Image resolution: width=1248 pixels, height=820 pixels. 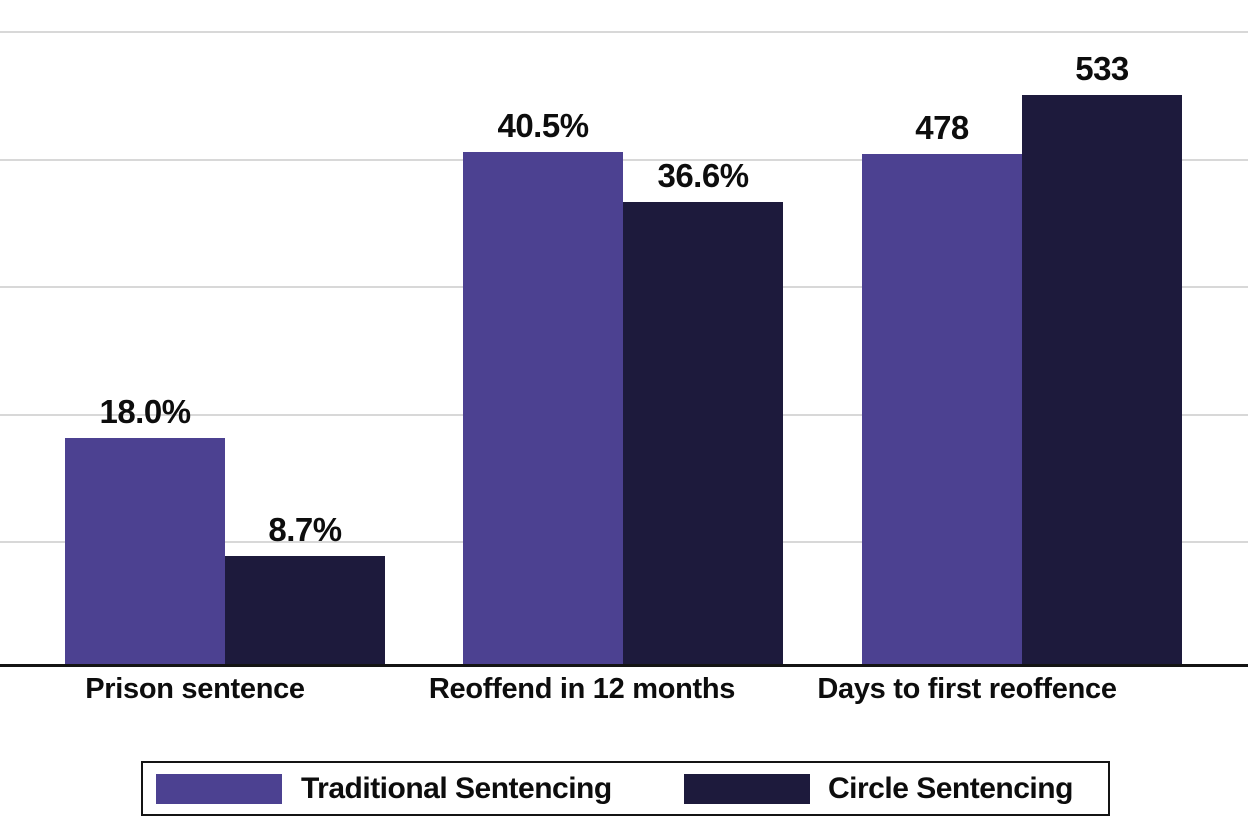 What do you see at coordinates (747, 788) in the screenshot?
I see `legend-swatch-circle` at bounding box center [747, 788].